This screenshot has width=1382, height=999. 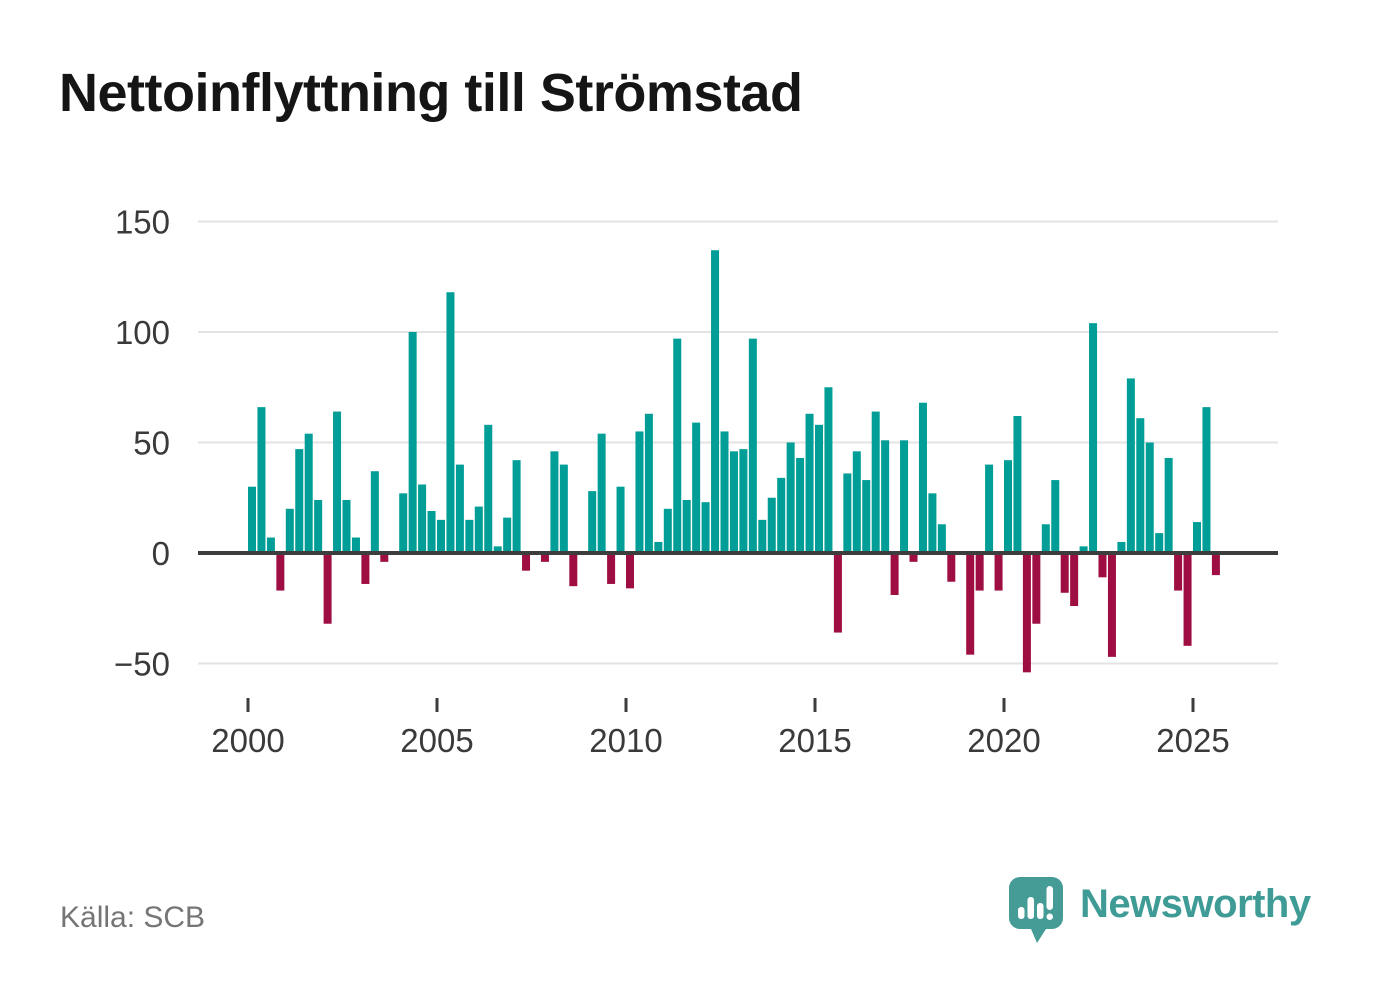 I want to click on x-axis-tick-label: 2005, so click(x=436, y=740).